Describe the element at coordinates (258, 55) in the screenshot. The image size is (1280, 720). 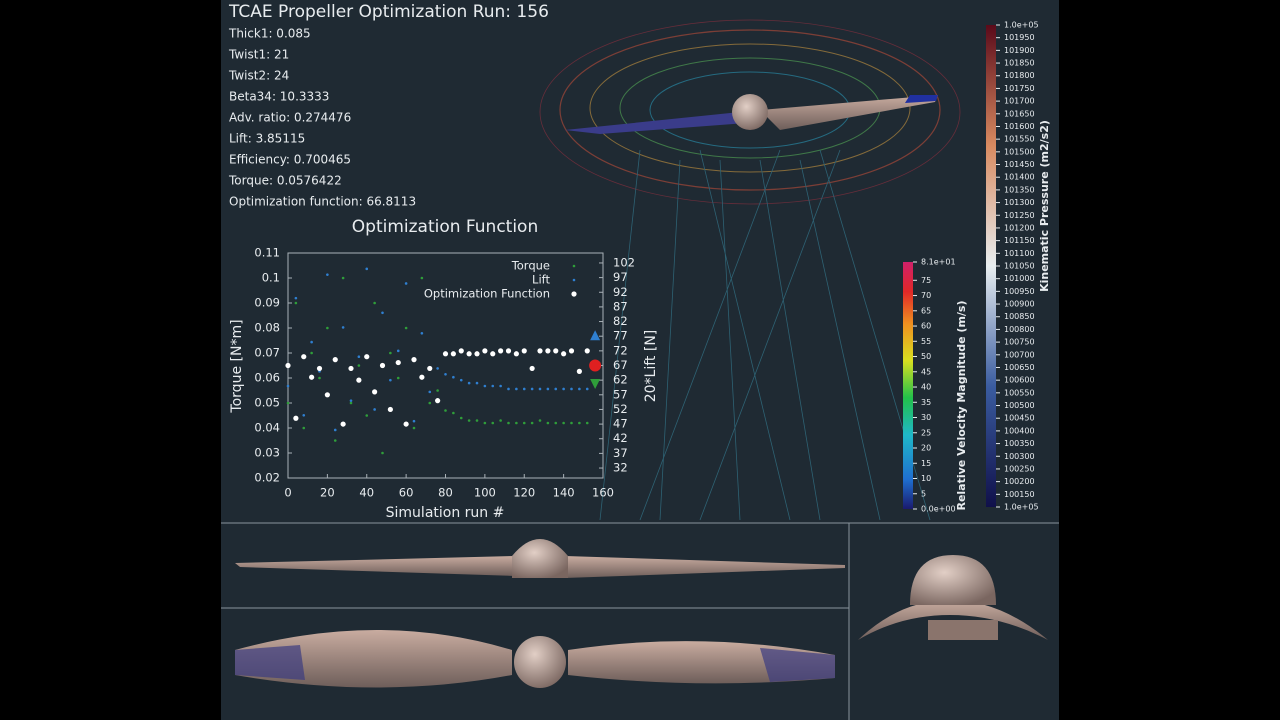
I see `parameter: Twist1: 21` at that location.